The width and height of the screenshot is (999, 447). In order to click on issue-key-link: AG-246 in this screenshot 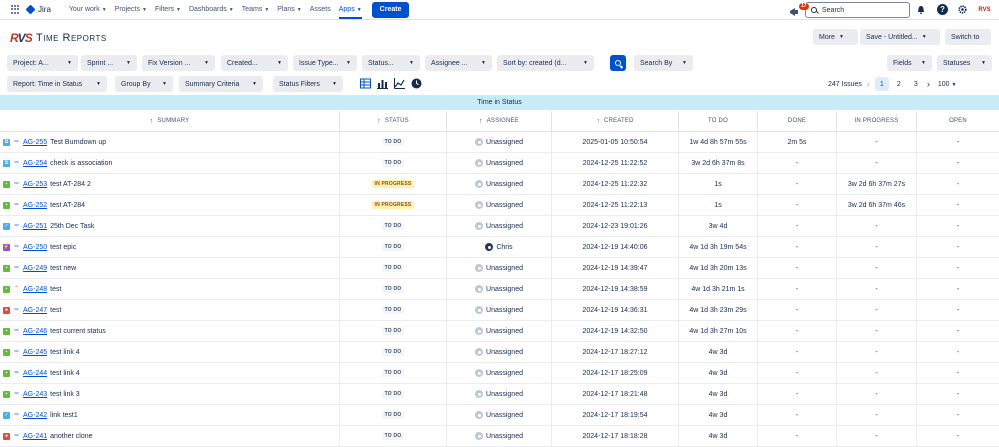, I will do `click(35, 331)`.